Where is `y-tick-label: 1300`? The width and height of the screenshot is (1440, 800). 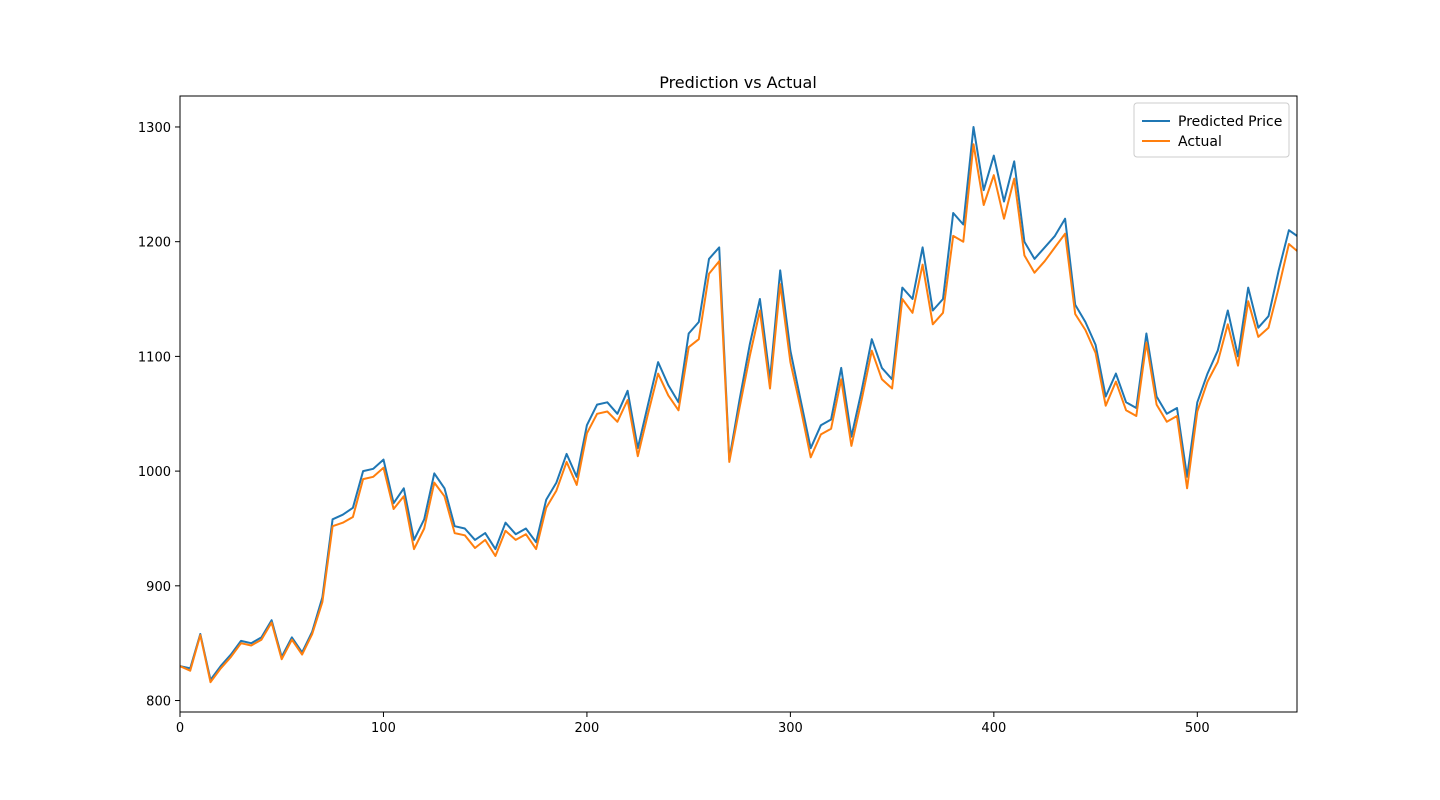 y-tick-label: 1300 is located at coordinates (154, 128).